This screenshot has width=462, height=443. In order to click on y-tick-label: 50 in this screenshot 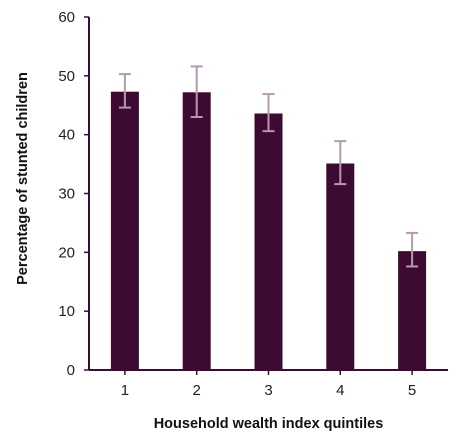, I will do `click(66, 76)`.